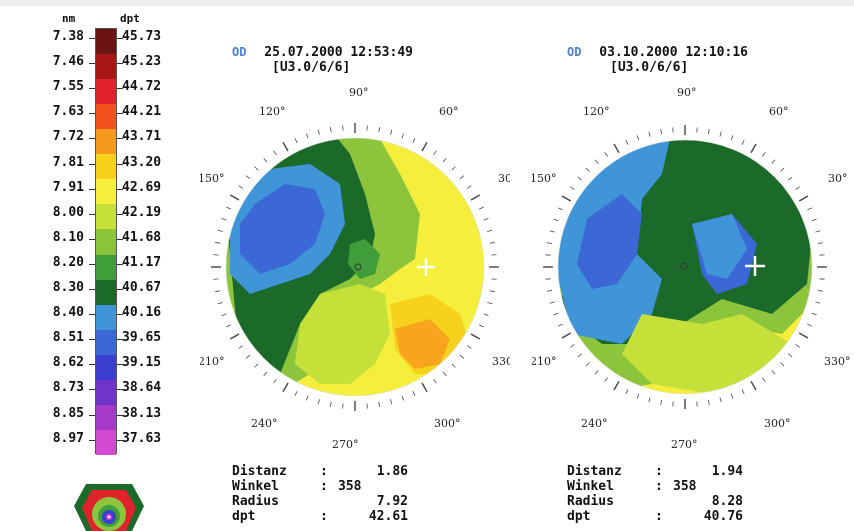 This screenshot has width=854, height=531. What do you see at coordinates (52, 111) in the screenshot?
I see `scale-nm-value: 7.63` at bounding box center [52, 111].